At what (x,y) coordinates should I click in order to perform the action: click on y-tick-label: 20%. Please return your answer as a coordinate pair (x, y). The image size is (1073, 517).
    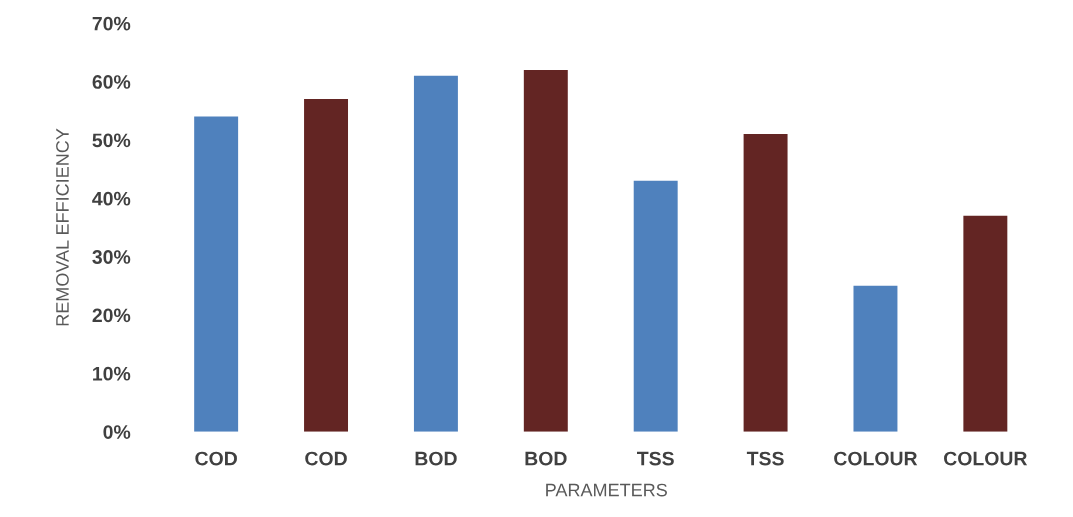
    Looking at the image, I should click on (111, 315).